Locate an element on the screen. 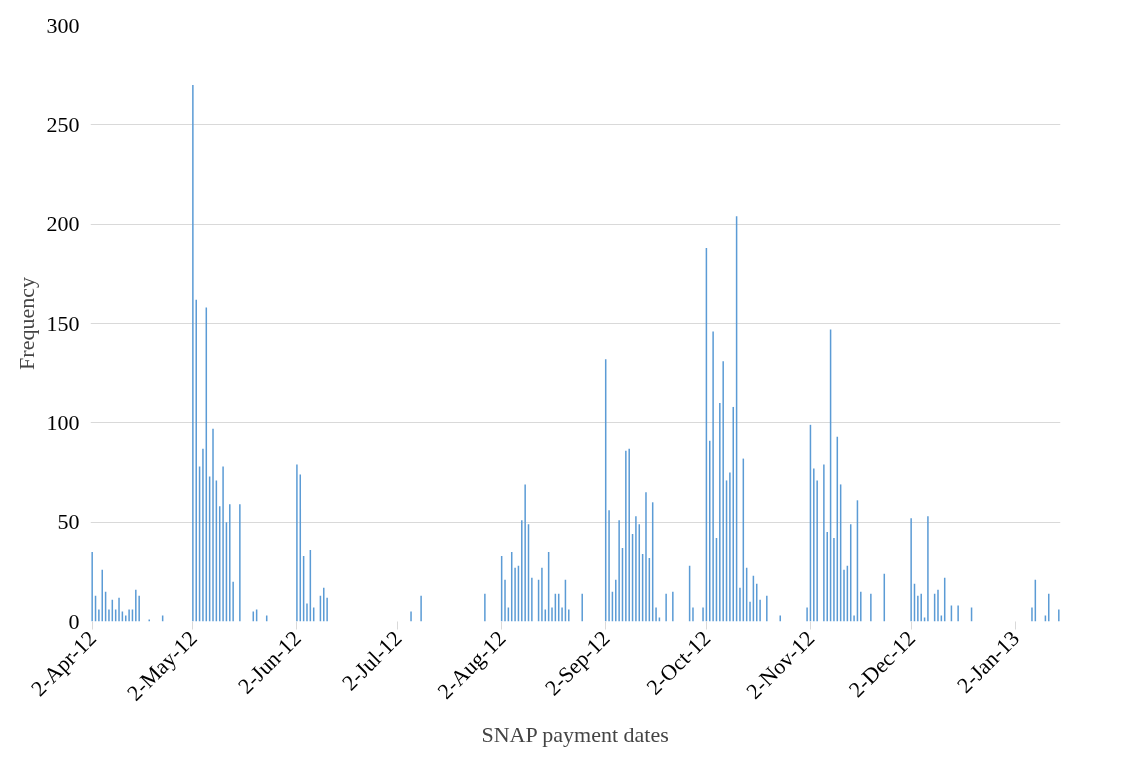 Image resolution: width=1126 pixels, height=765 pixels. y-tick-label: 300 is located at coordinates (63, 25).